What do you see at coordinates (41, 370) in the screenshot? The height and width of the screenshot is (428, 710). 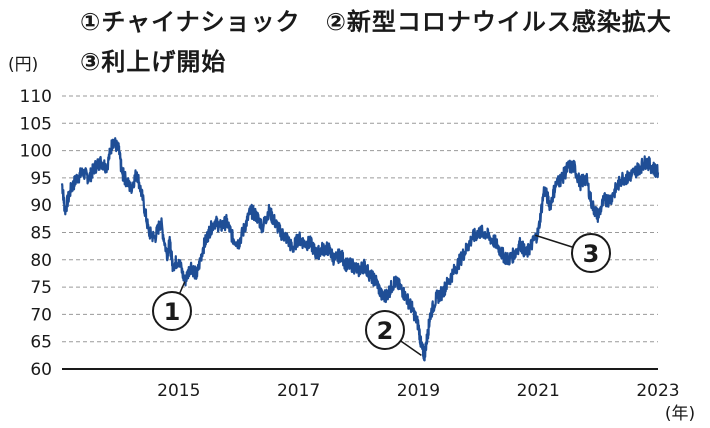 I see `y-tick-label: 60` at bounding box center [41, 370].